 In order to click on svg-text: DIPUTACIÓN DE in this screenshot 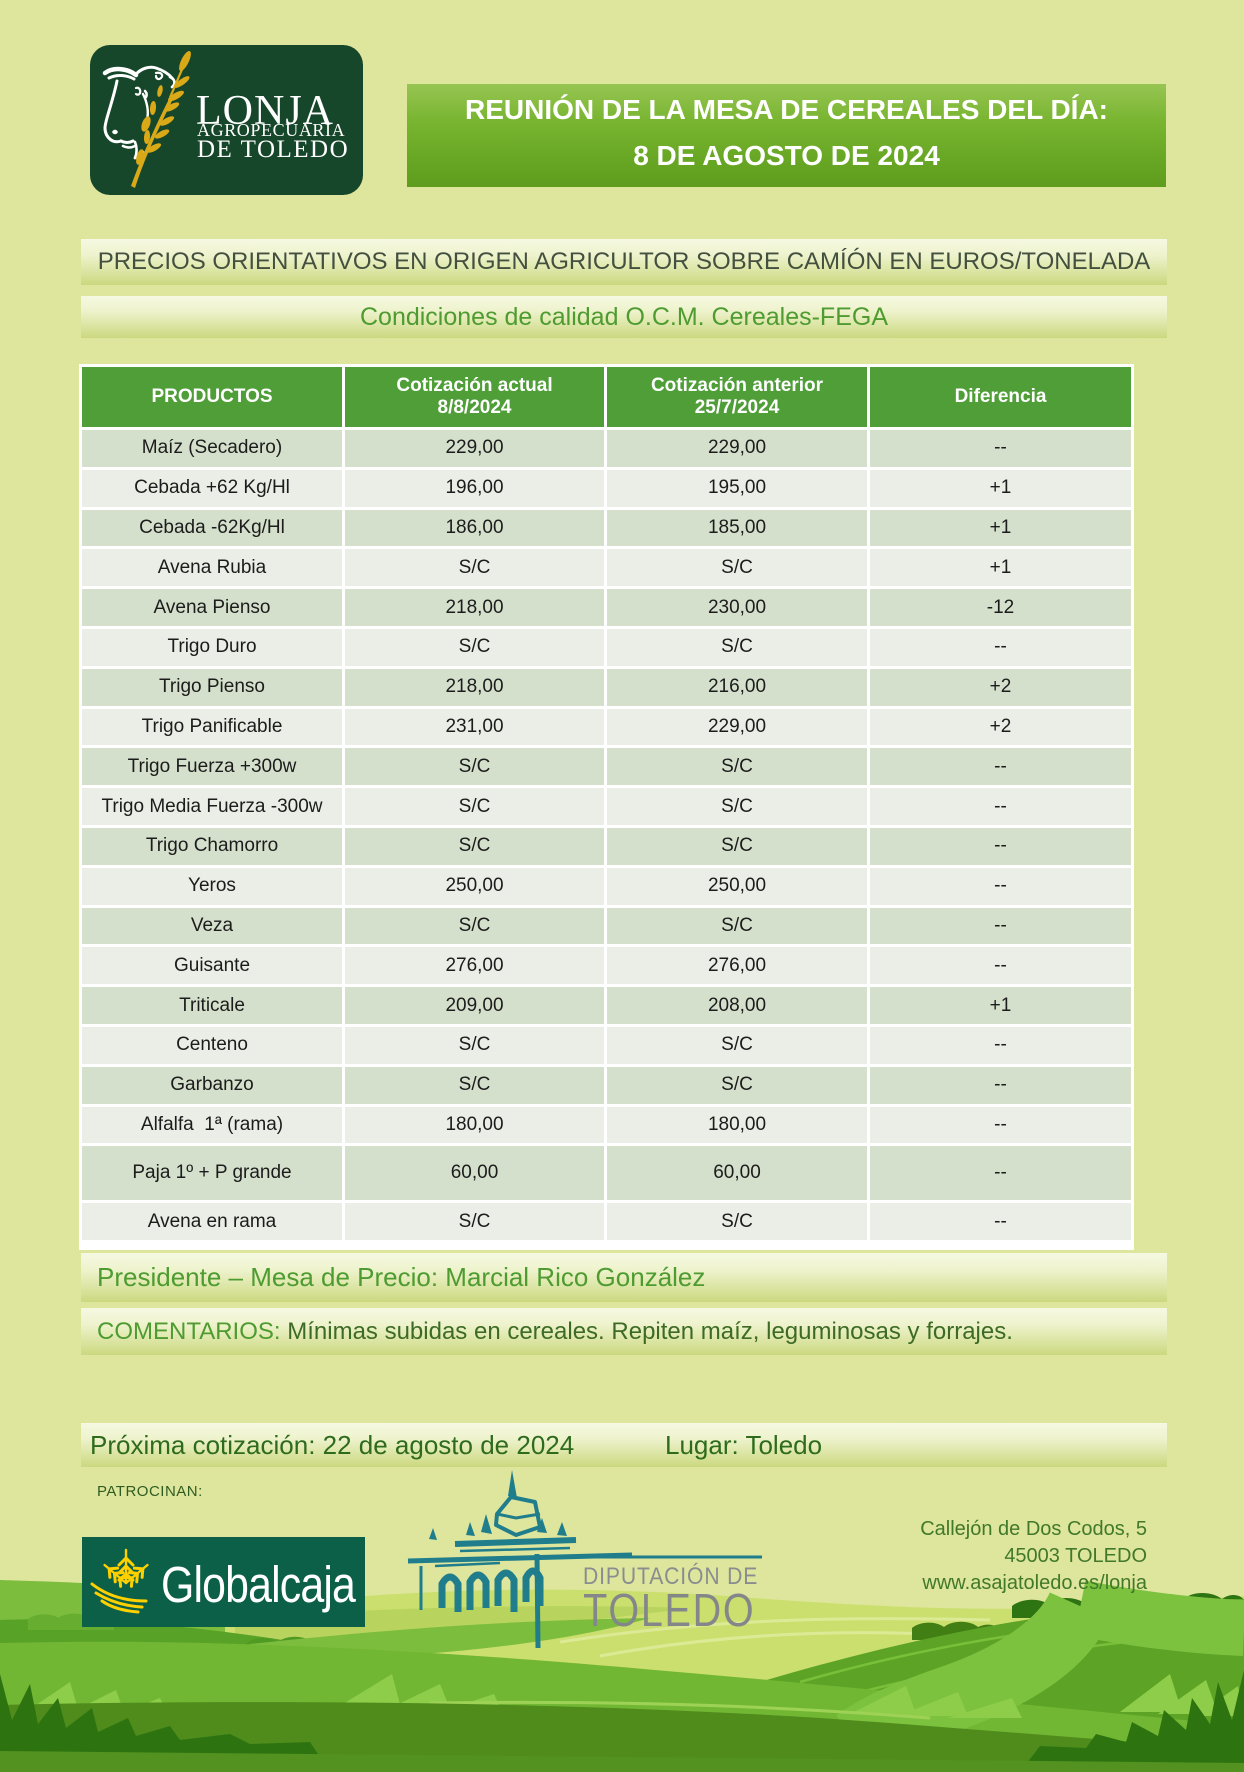, I will do `click(670, 1576)`.